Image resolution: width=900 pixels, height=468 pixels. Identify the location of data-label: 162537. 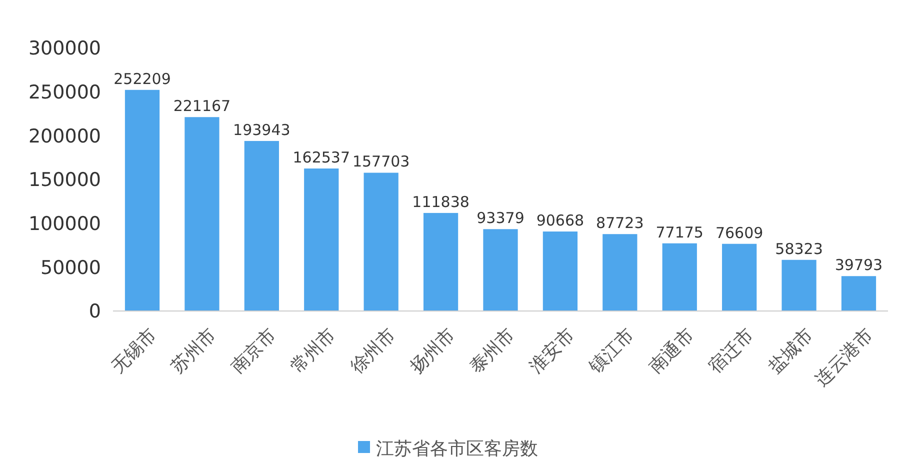
(321, 157).